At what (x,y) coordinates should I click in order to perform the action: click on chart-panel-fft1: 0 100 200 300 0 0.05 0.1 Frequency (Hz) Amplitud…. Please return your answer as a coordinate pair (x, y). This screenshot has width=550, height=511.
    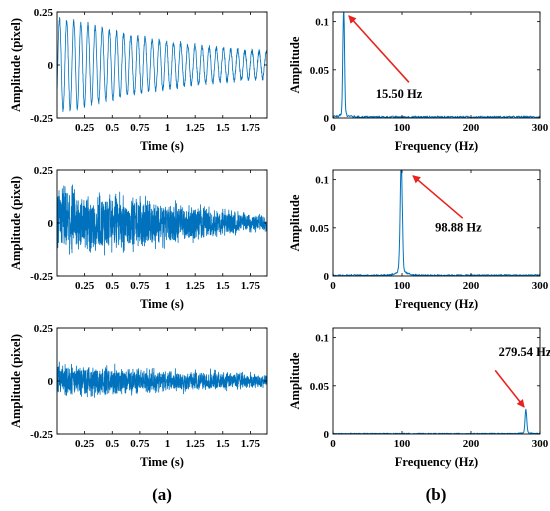
    Looking at the image, I should click on (418, 82).